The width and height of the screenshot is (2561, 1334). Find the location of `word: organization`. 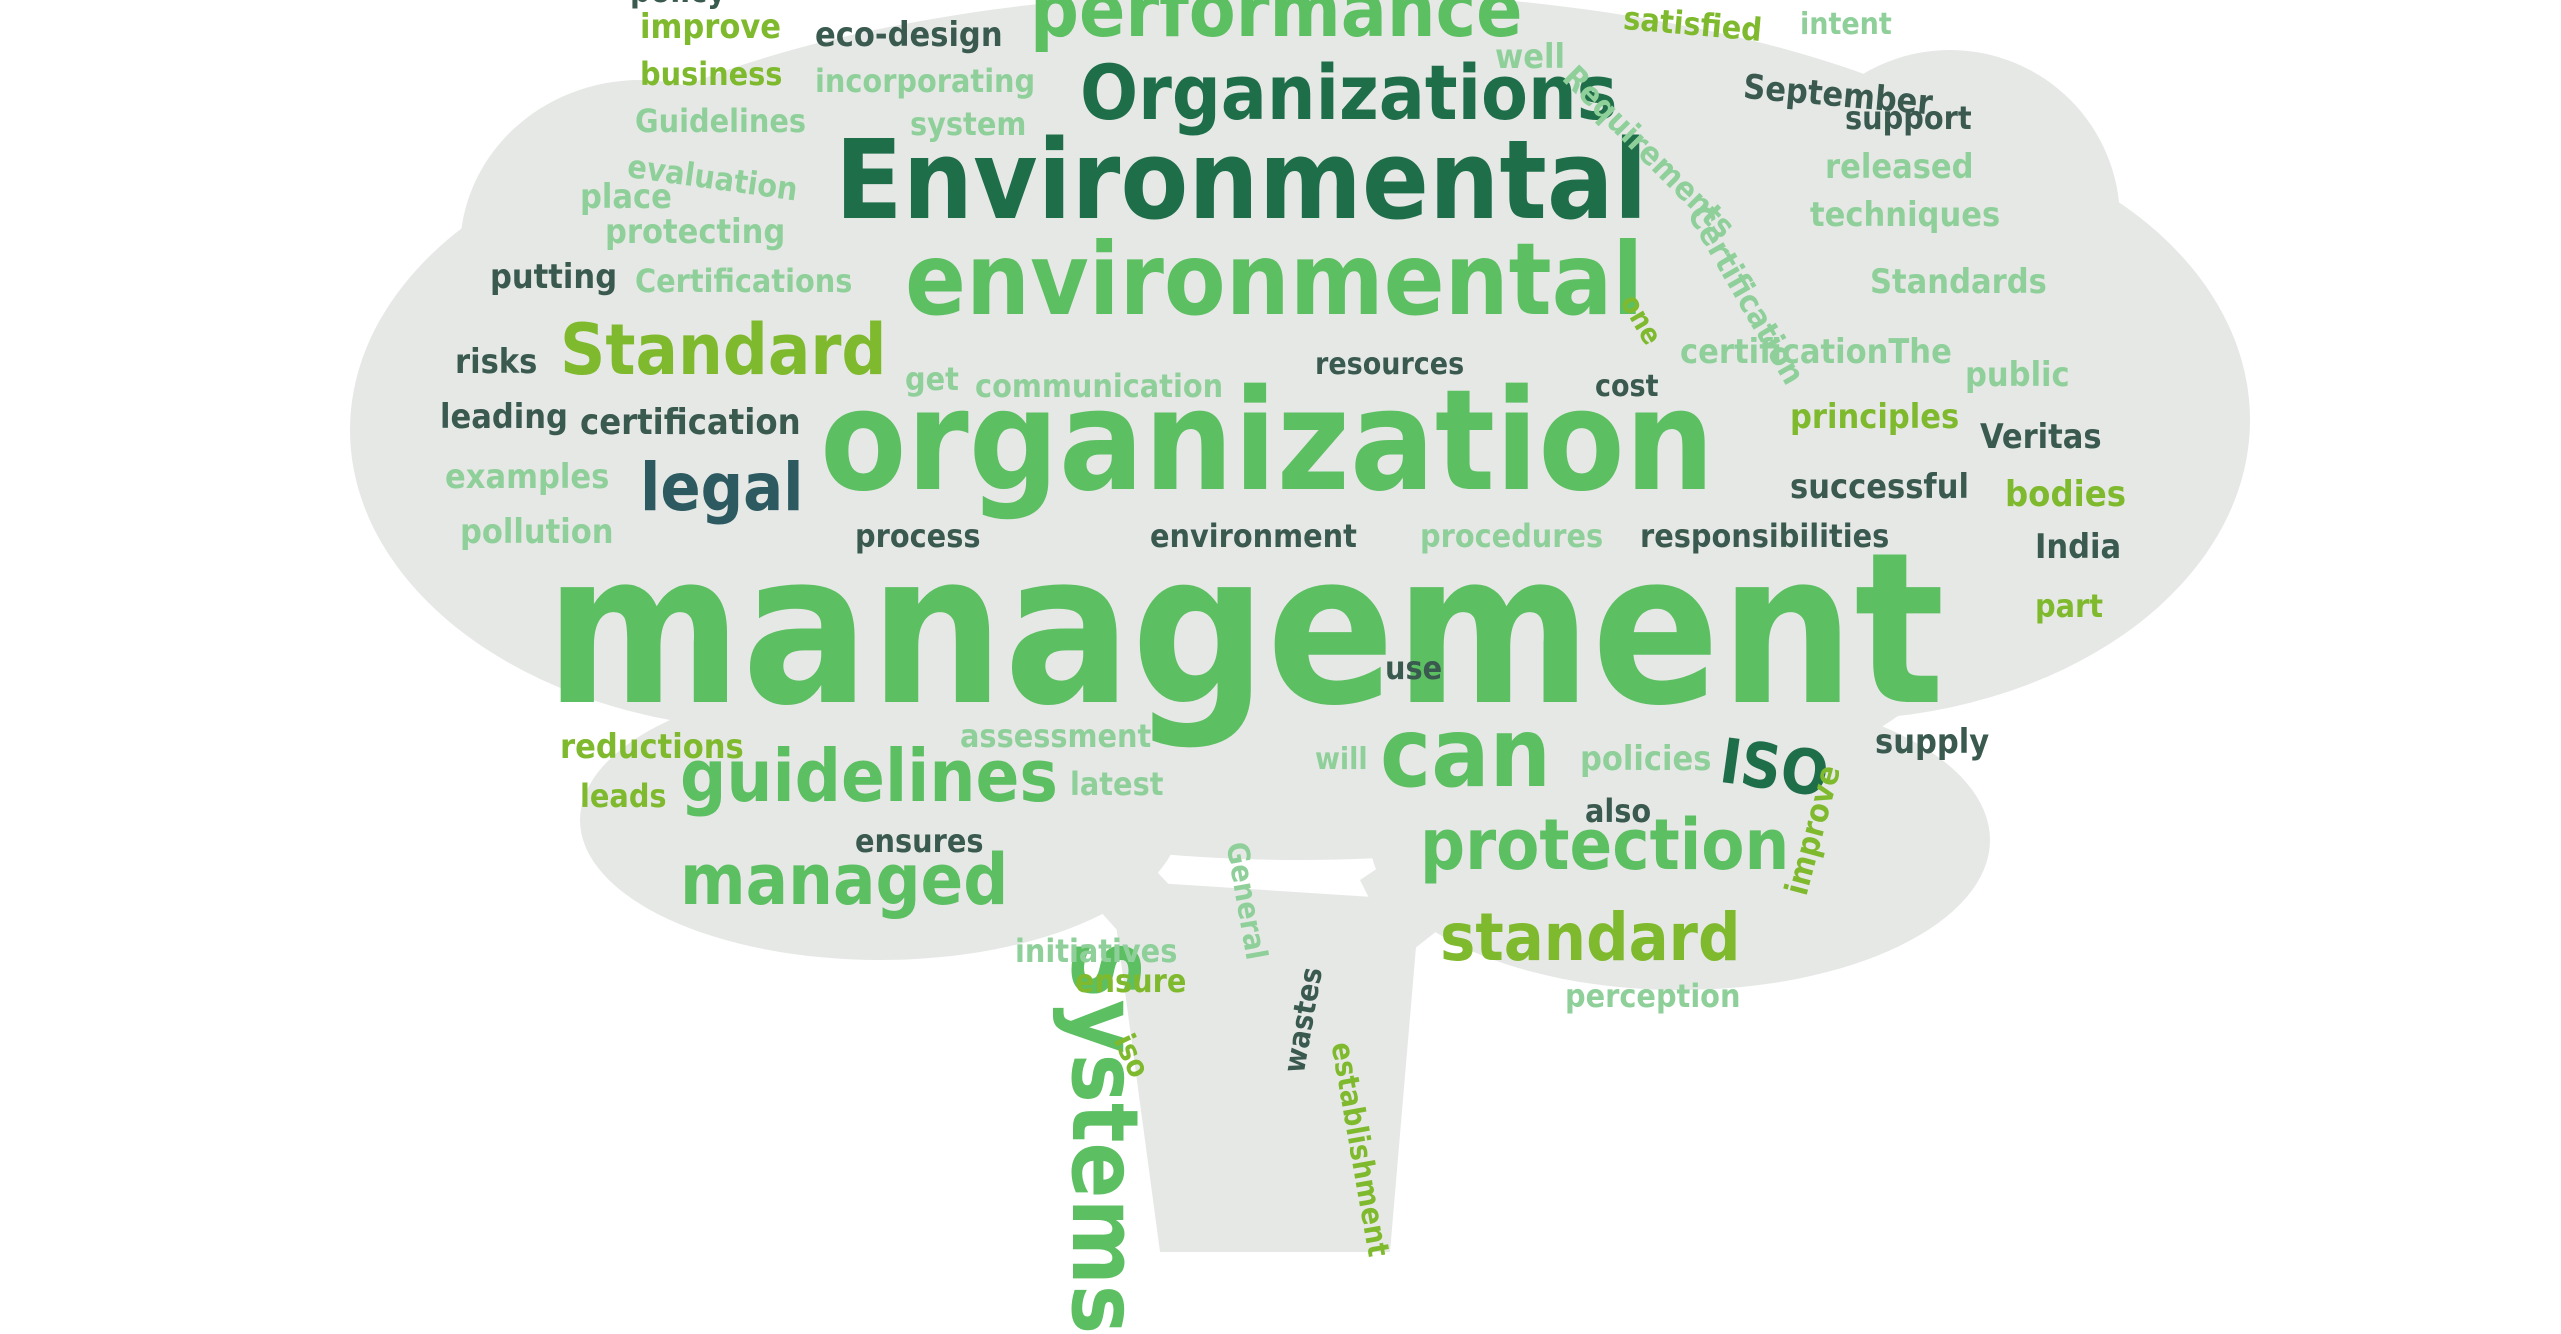

word: organization is located at coordinates (1267, 441).